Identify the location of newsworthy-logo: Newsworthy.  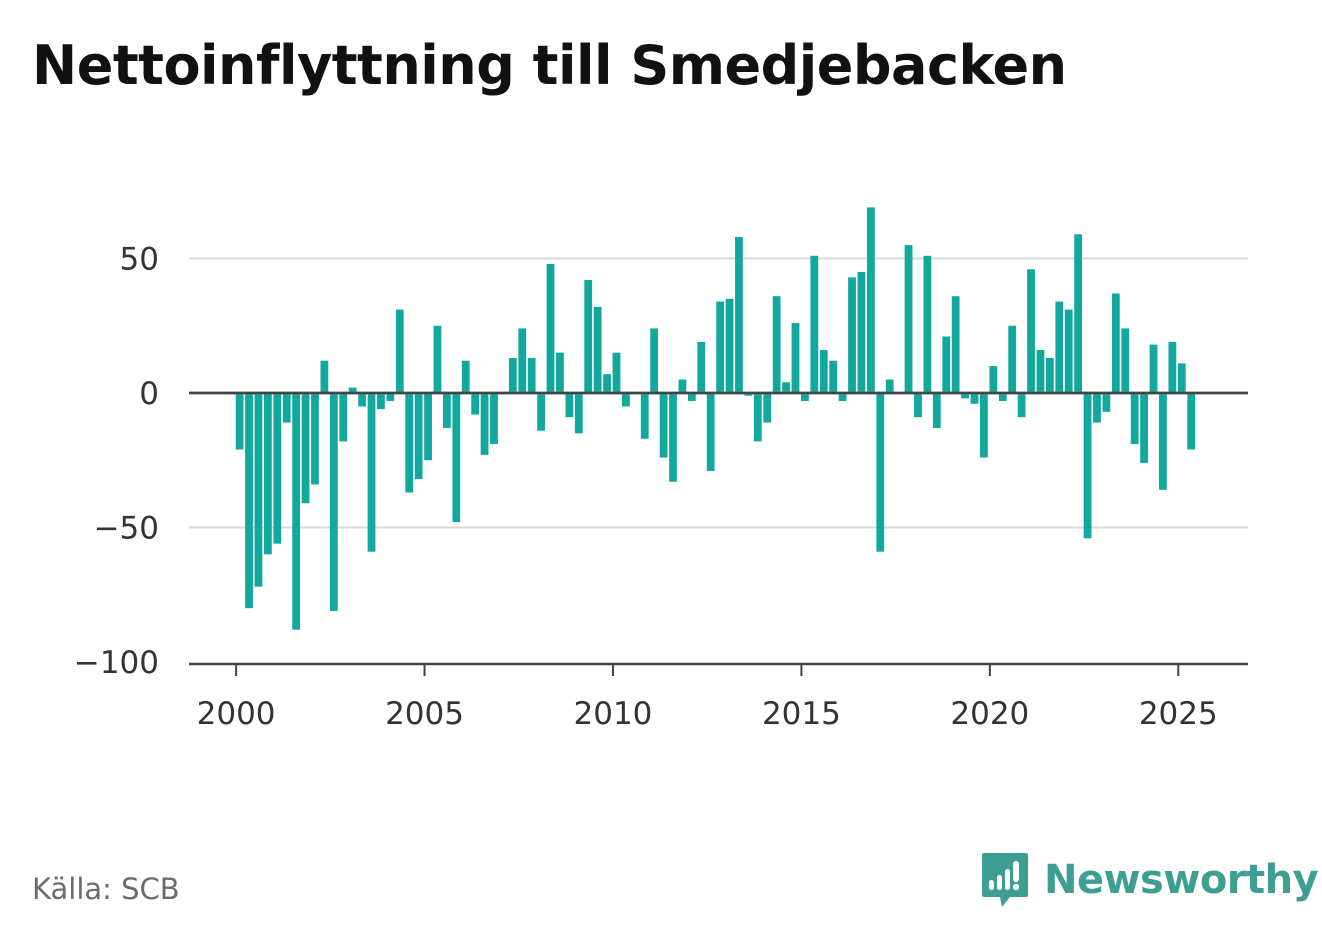
(1149, 880).